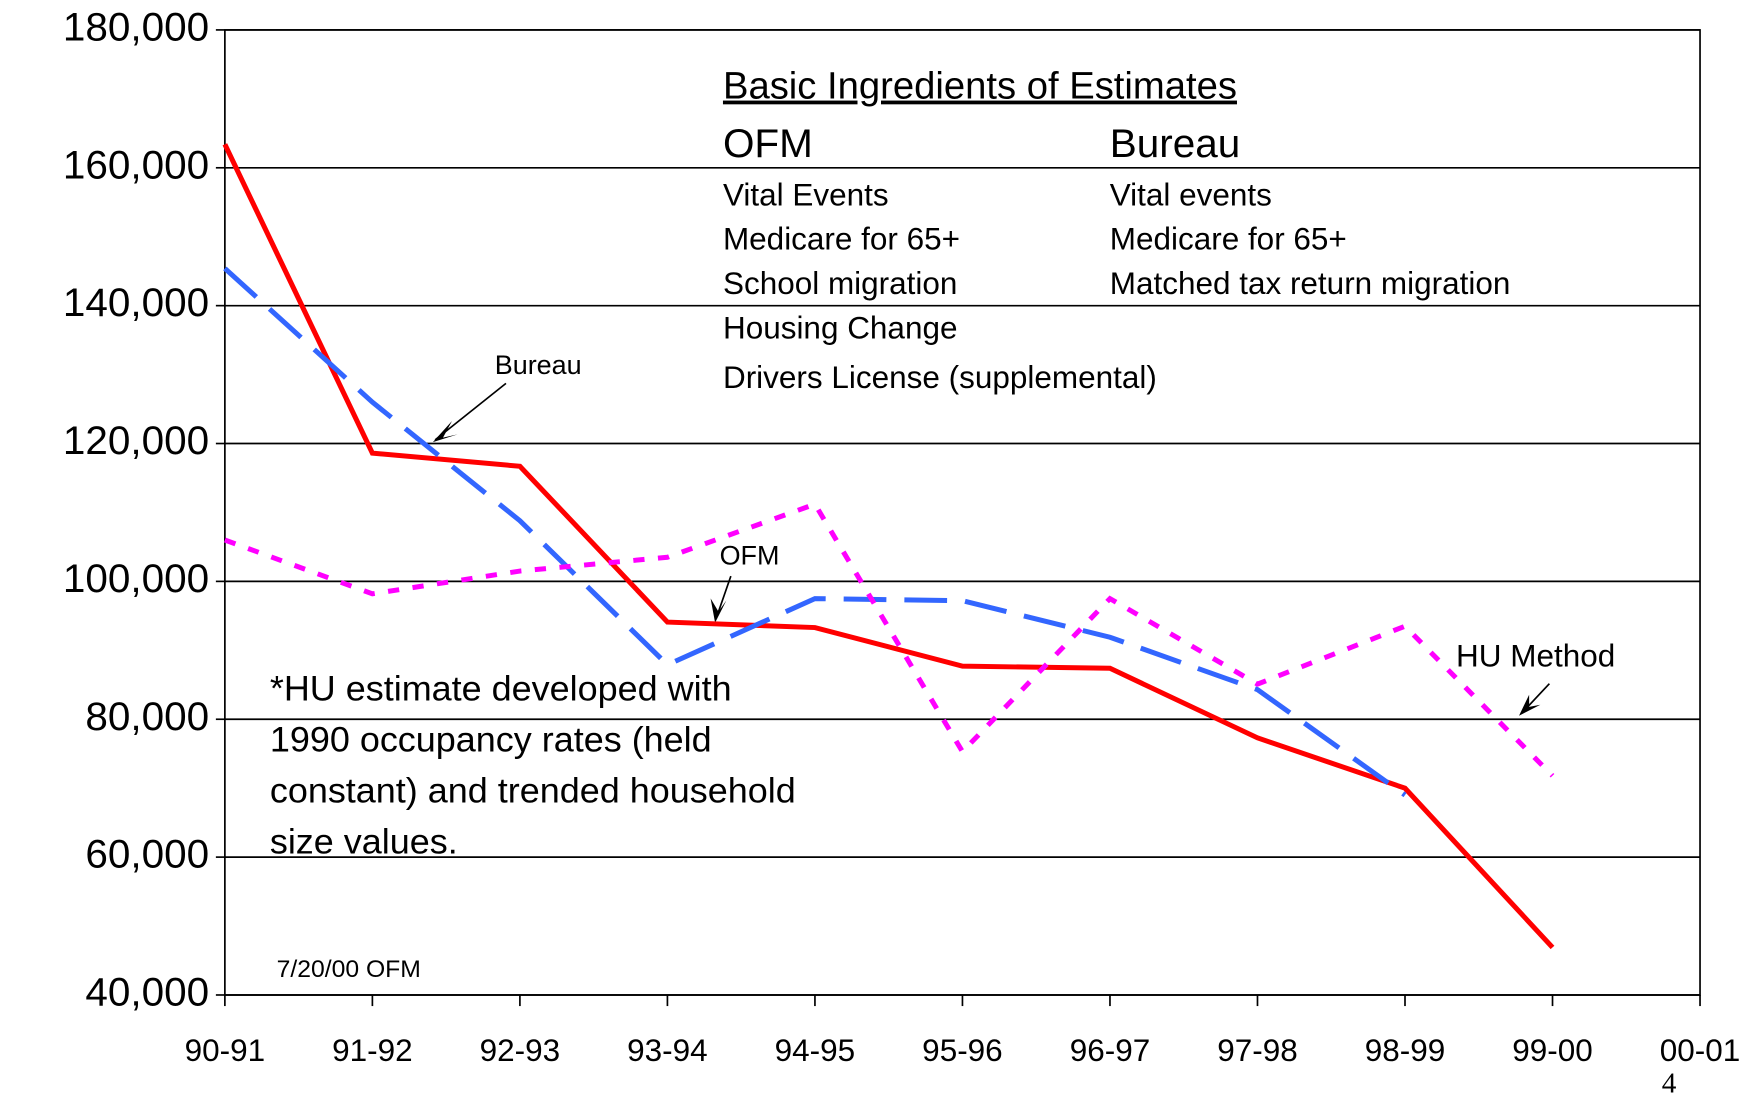  Describe the element at coordinates (750, 556) in the screenshot. I see `series-label: OFM` at that location.